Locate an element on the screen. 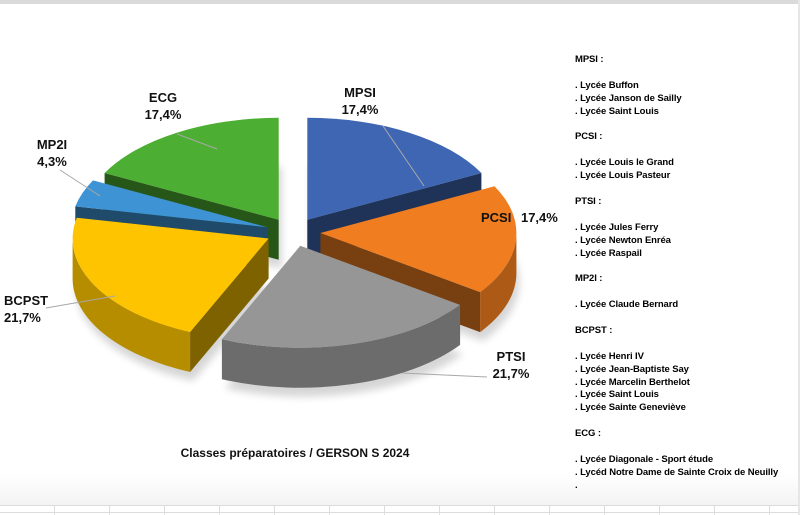 This screenshot has height=515, width=800. slice-name: BCPST is located at coordinates (26, 300).